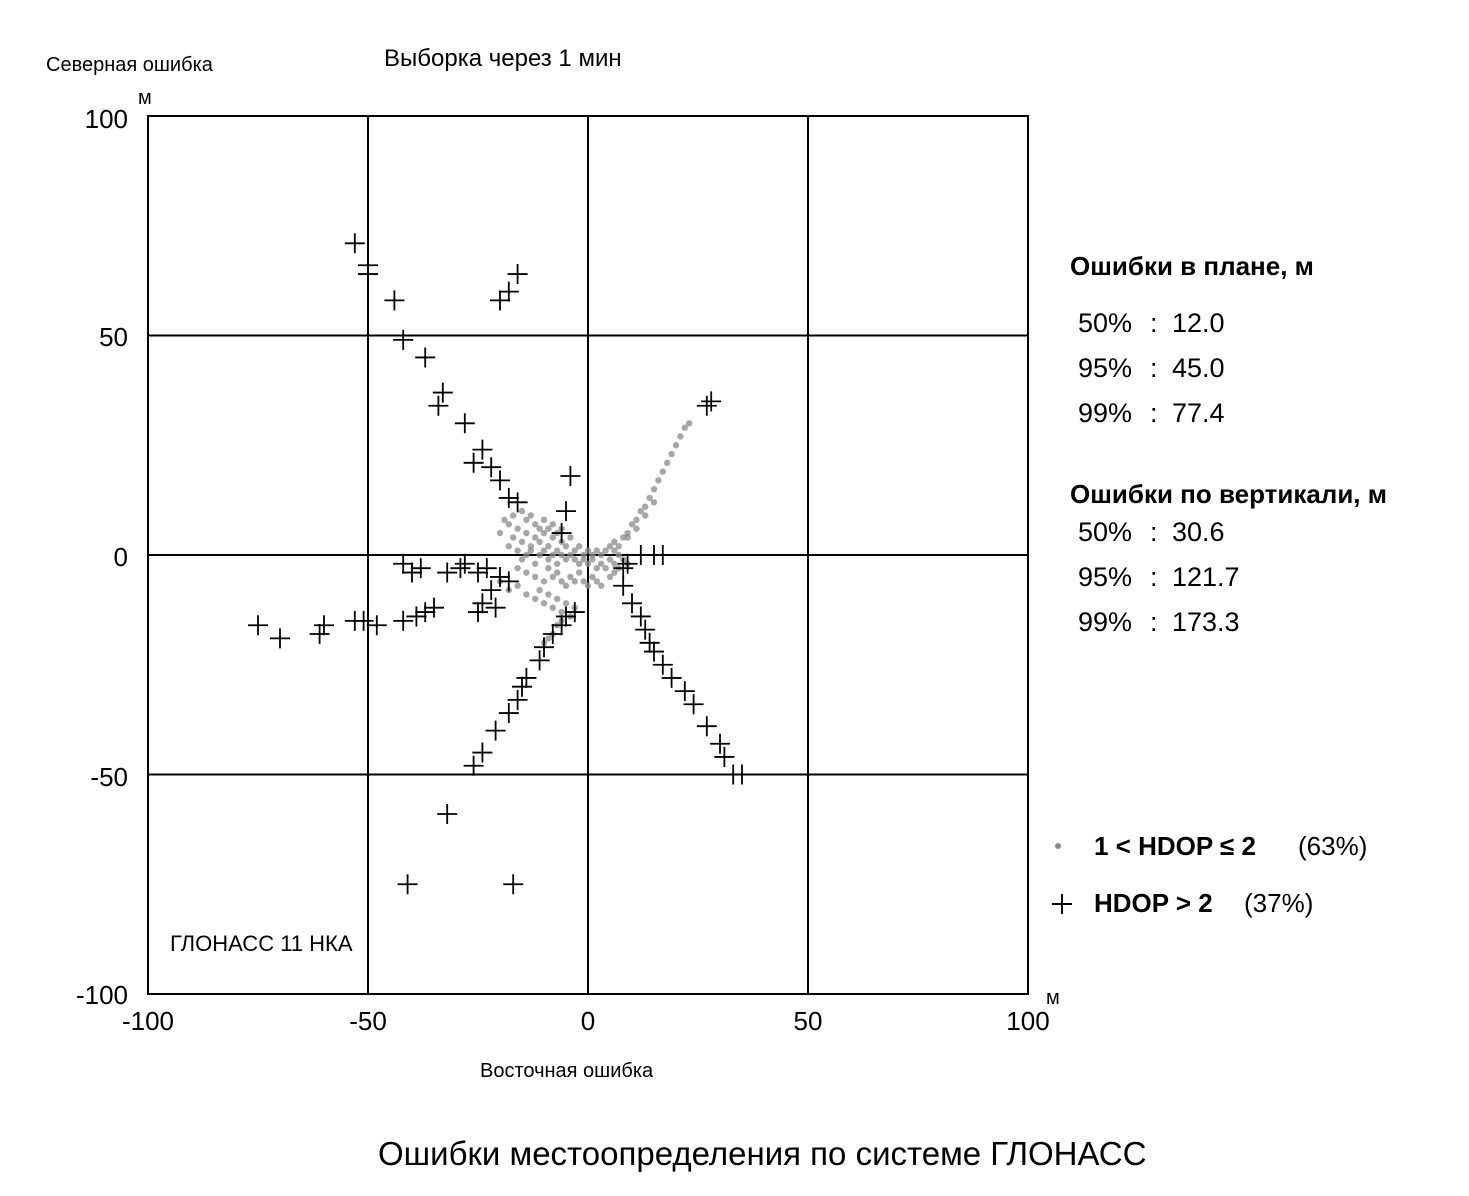 The height and width of the screenshot is (1196, 1469). Describe the element at coordinates (1198, 368) in the screenshot. I see `stats-value: 45.0` at that location.